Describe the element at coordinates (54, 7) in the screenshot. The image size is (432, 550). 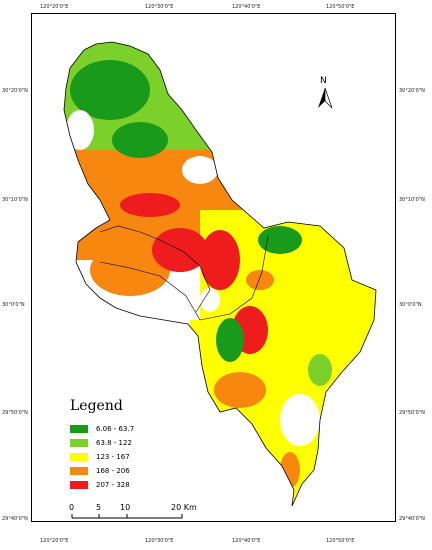
I see `top-tick-1: 120°20'0"E` at that location.